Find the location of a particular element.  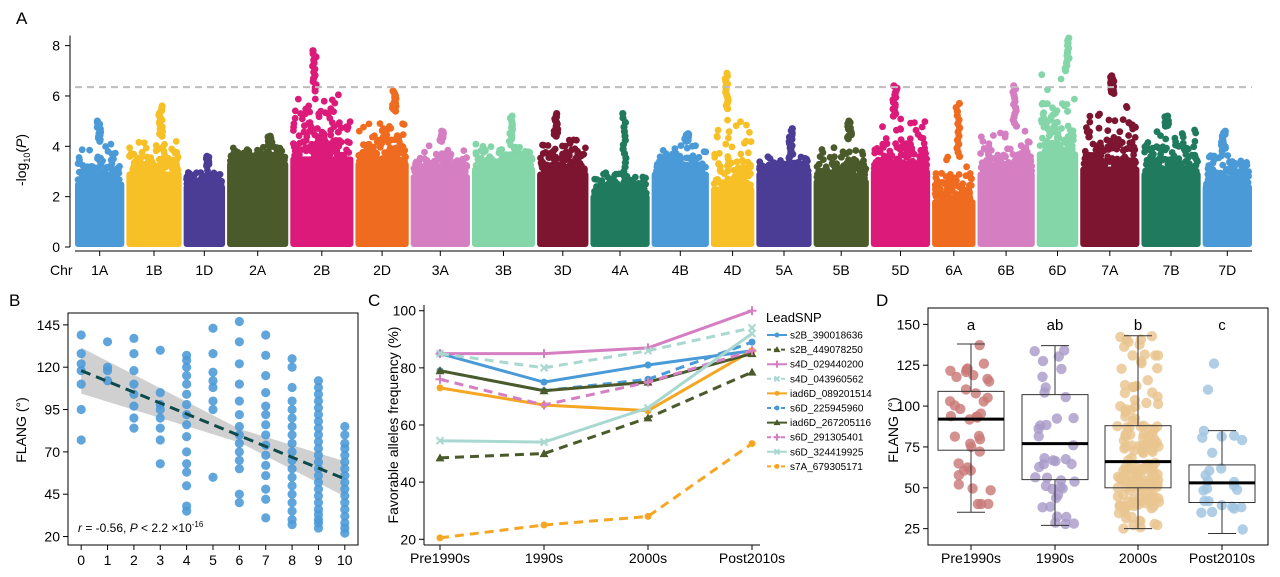

chromosome-6D-points is located at coordinates (1057, 140).